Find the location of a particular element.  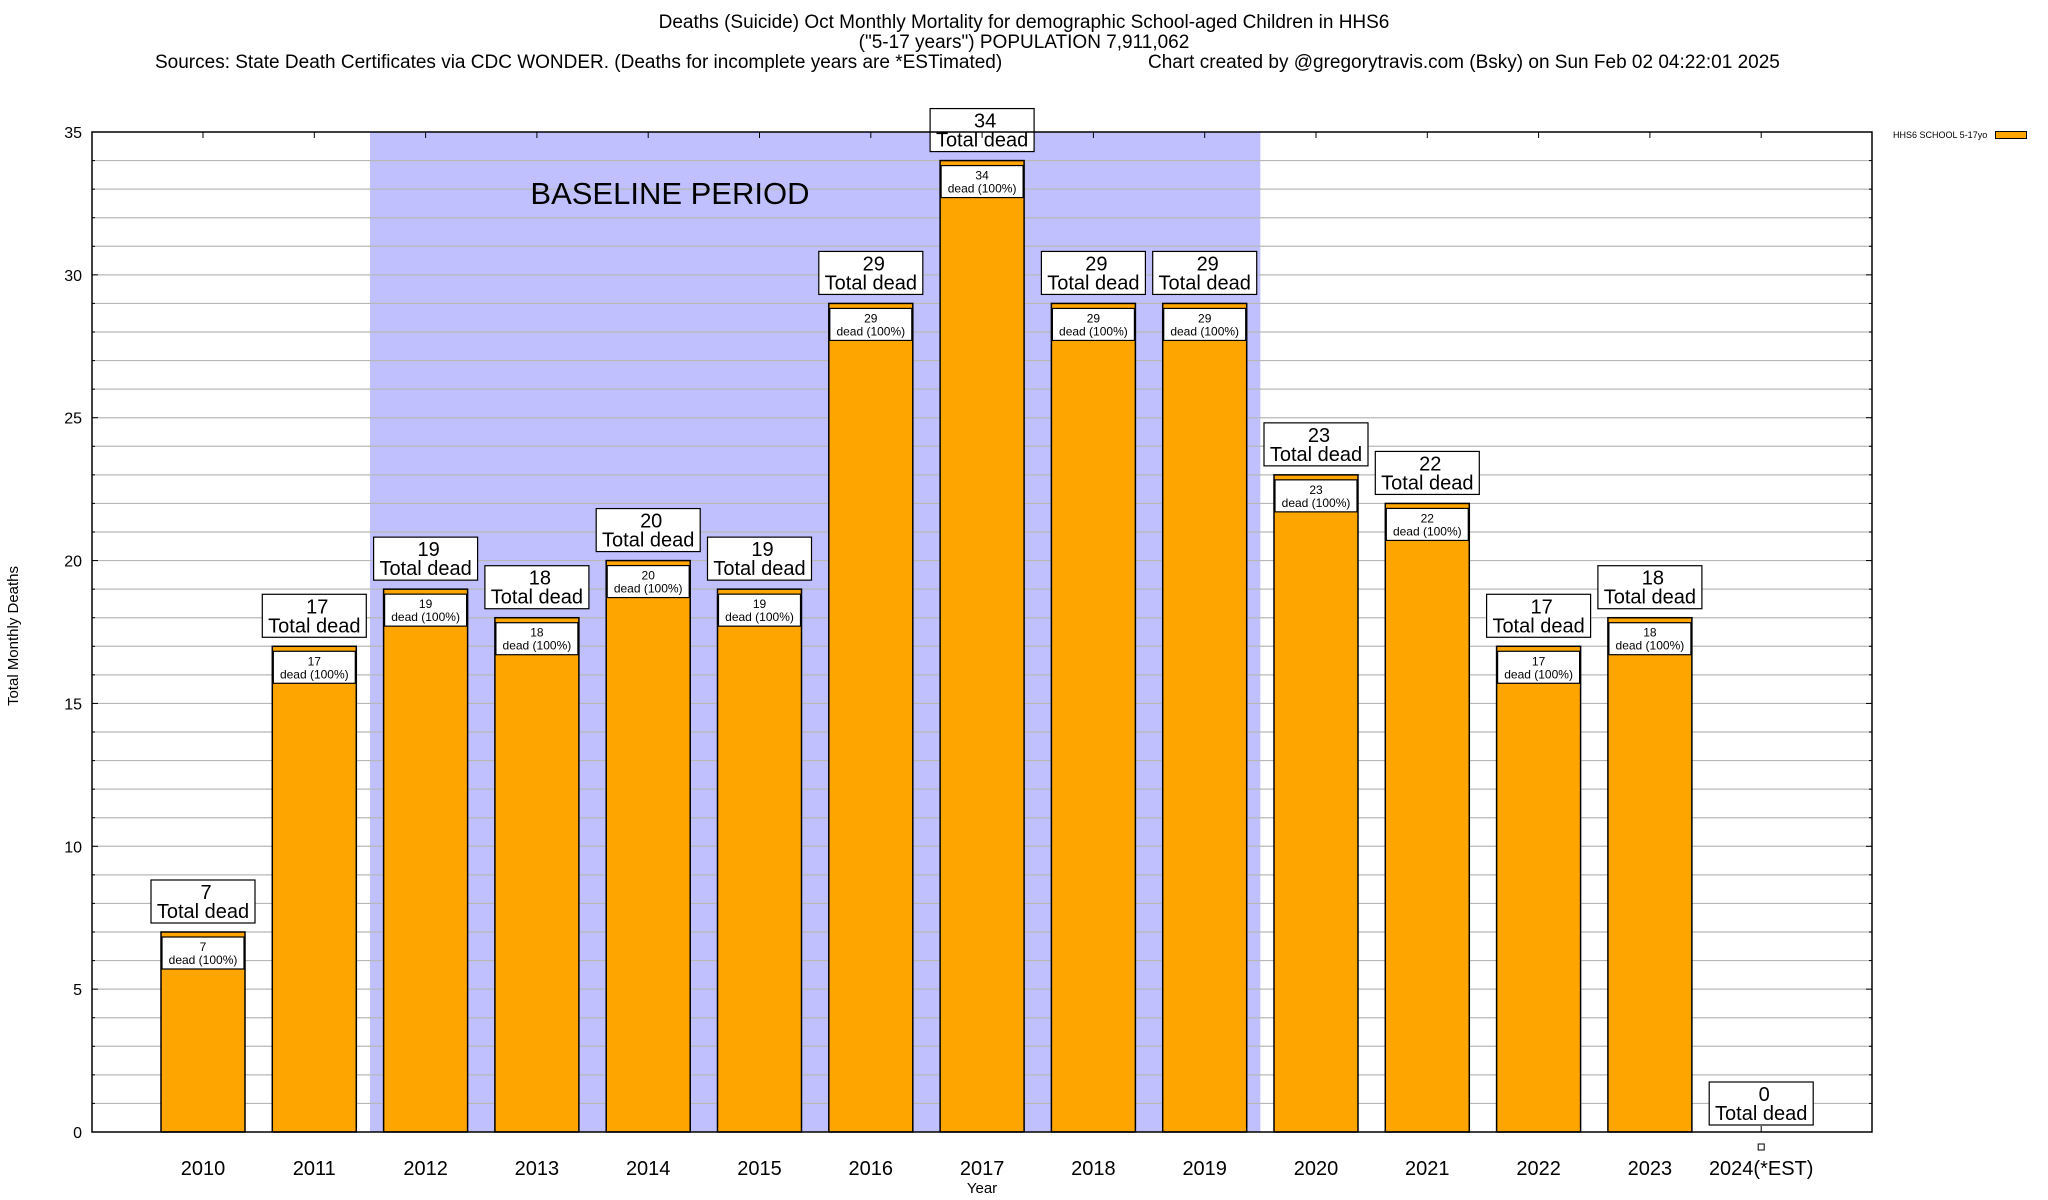

legend: HHS6 SCHOOL 5-17yo is located at coordinates (1960, 135).